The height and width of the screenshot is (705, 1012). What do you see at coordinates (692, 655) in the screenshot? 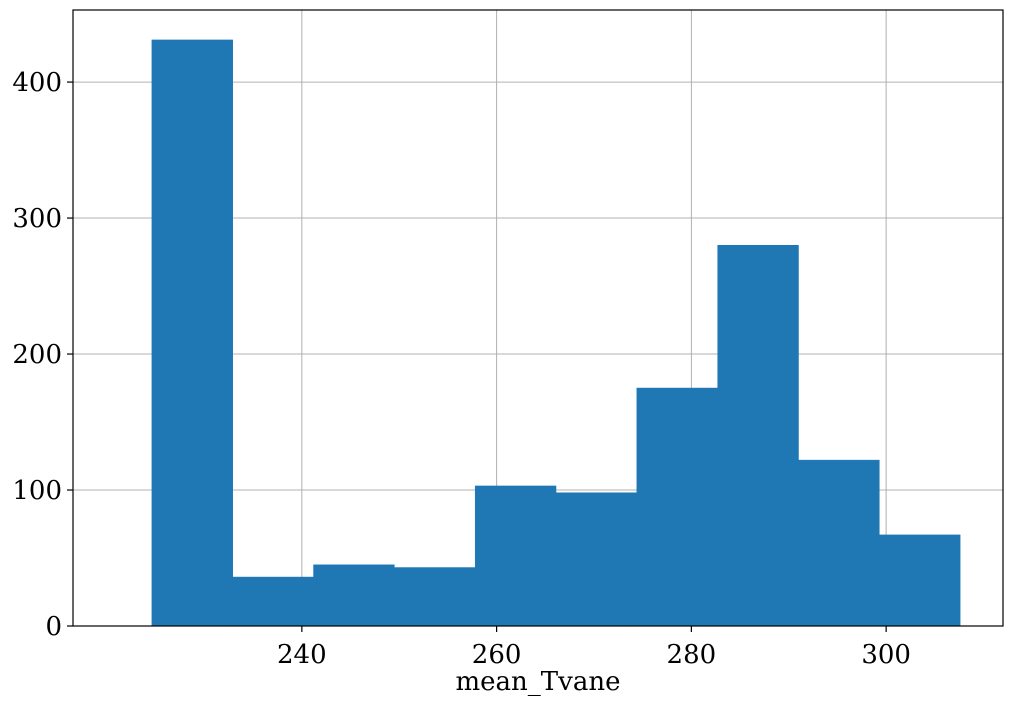
I see `x-tick-label: 280` at bounding box center [692, 655].